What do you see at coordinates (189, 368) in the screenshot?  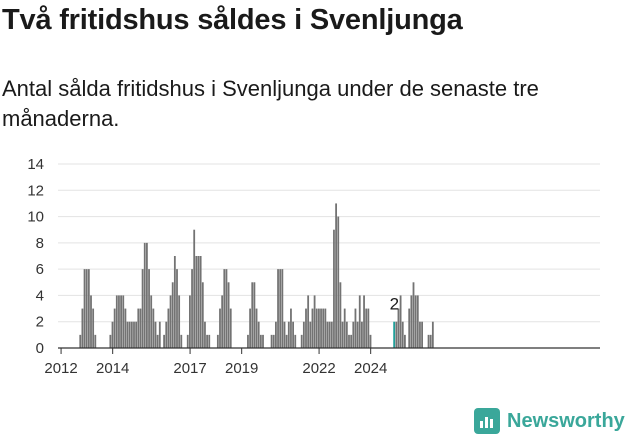 I see `x-tick-label: 2017` at bounding box center [189, 368].